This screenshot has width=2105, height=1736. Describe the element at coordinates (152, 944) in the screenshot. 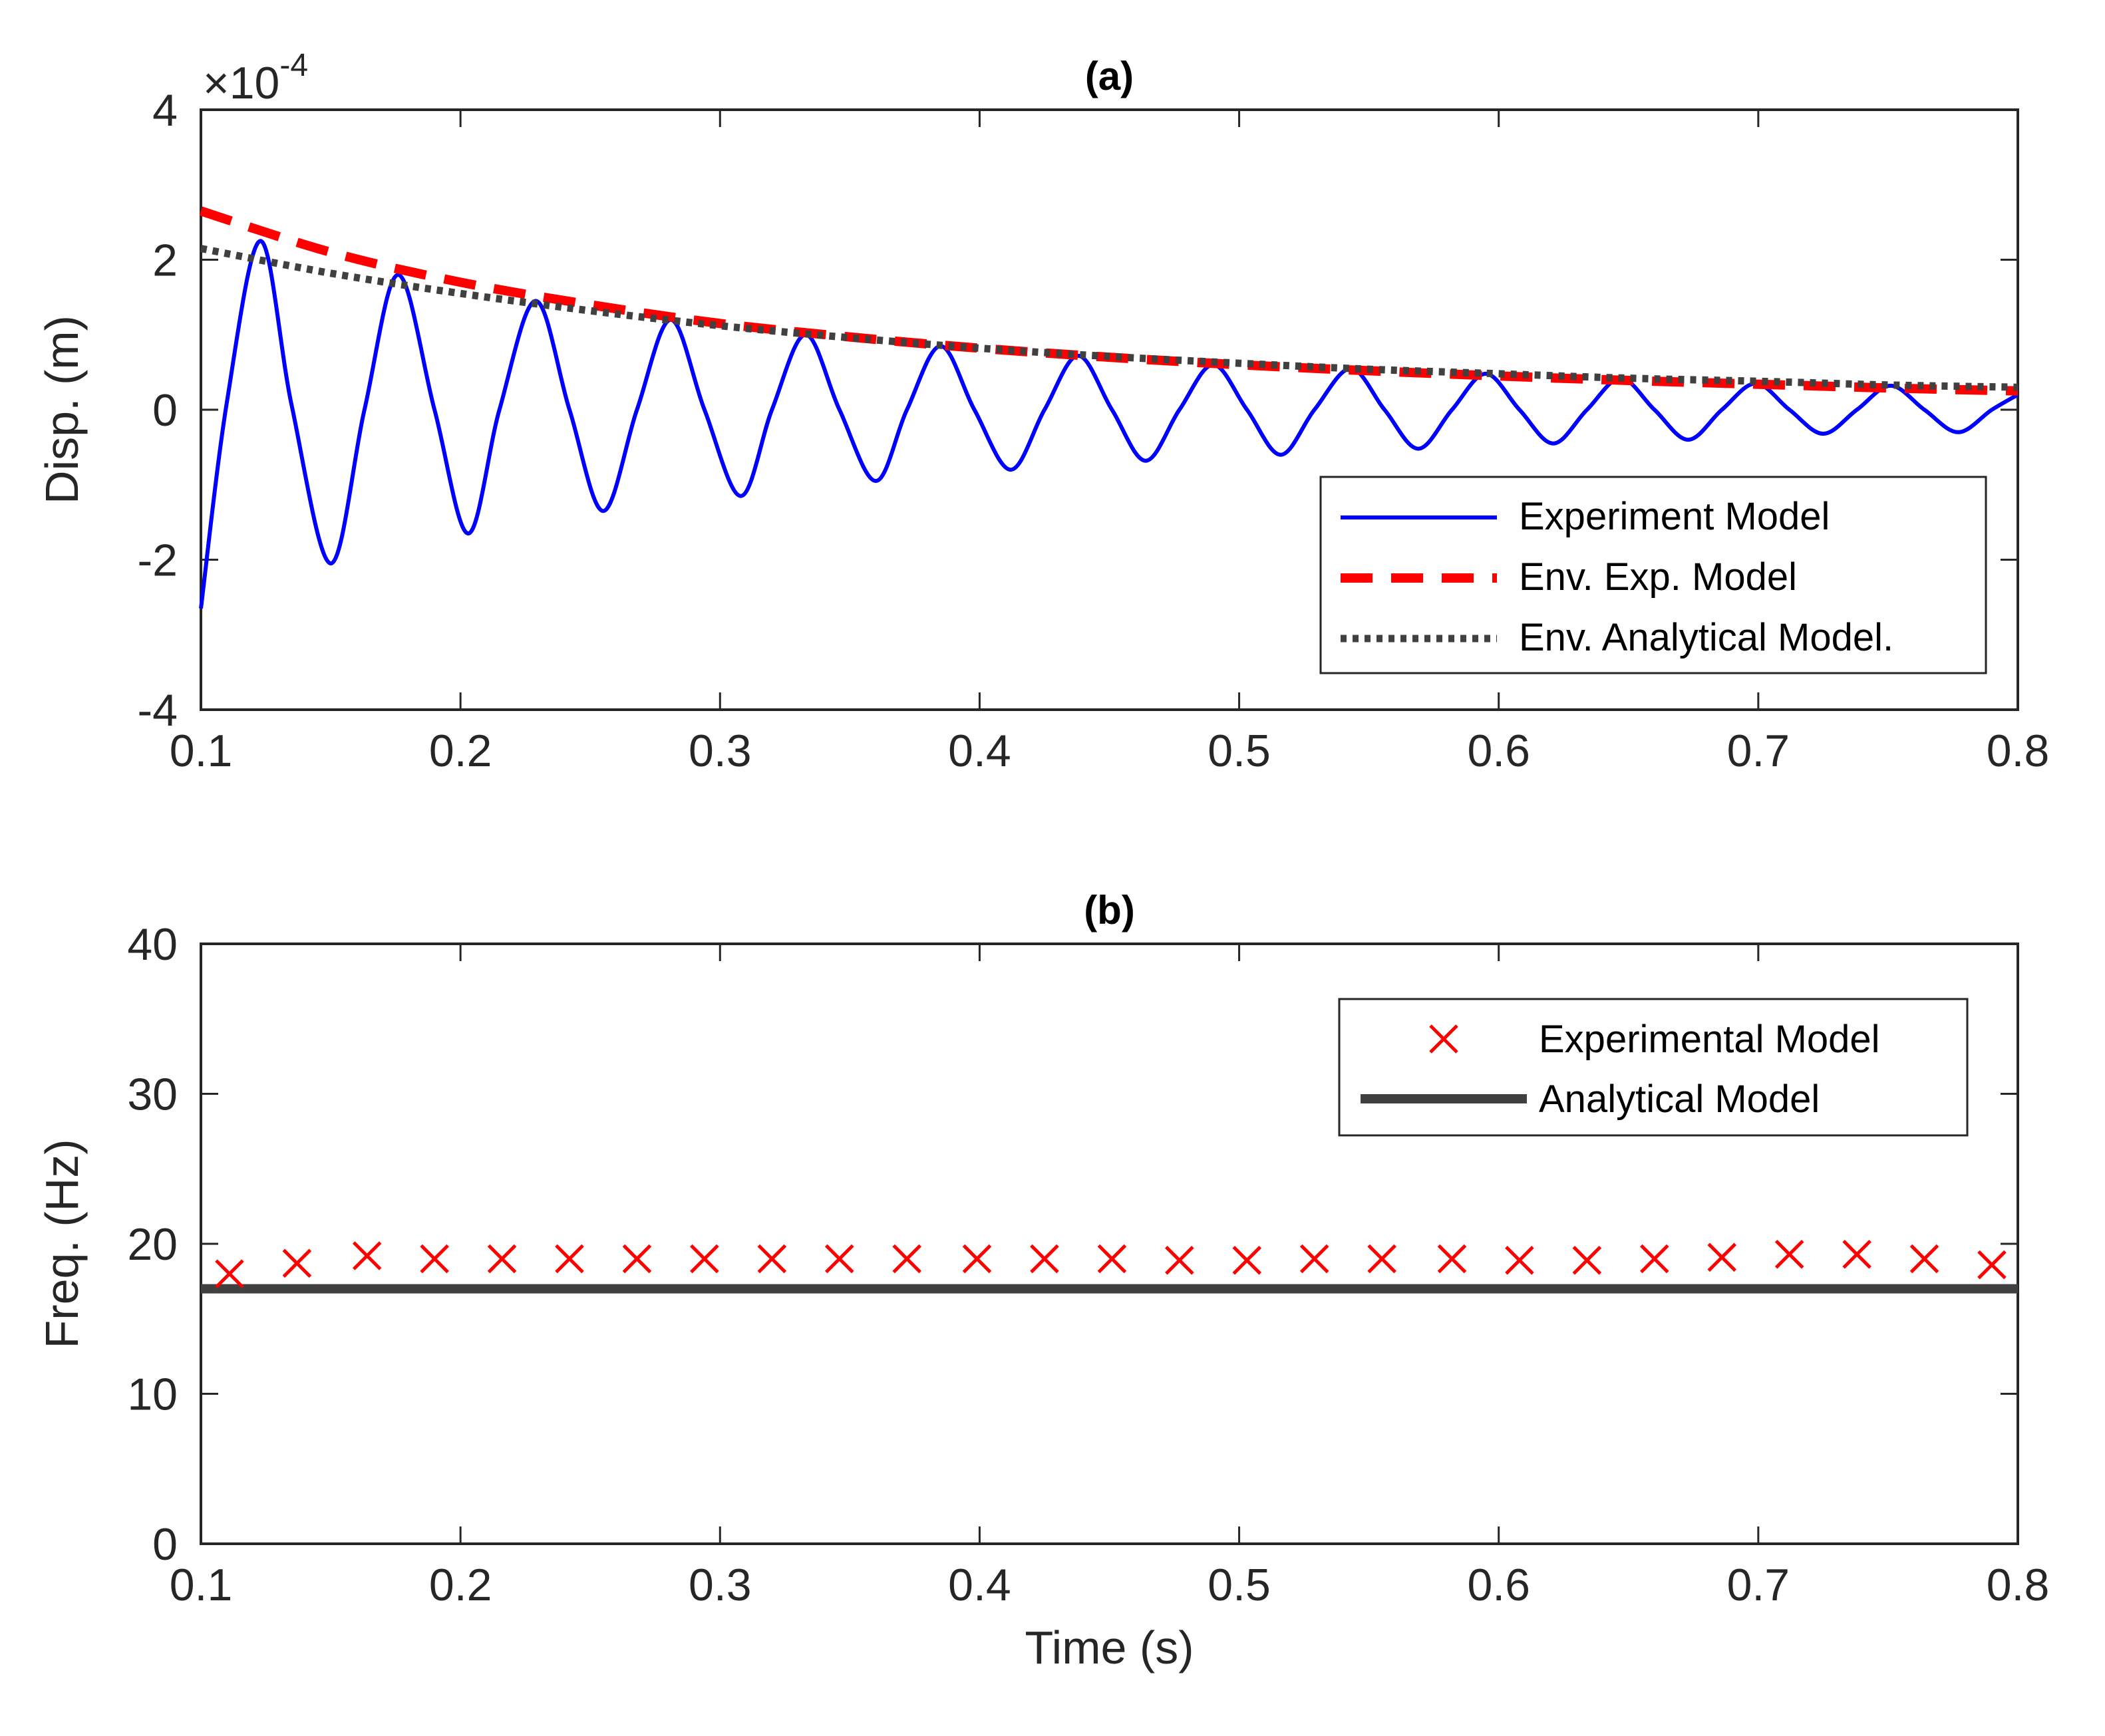

I see `y-tick-label: 40` at that location.